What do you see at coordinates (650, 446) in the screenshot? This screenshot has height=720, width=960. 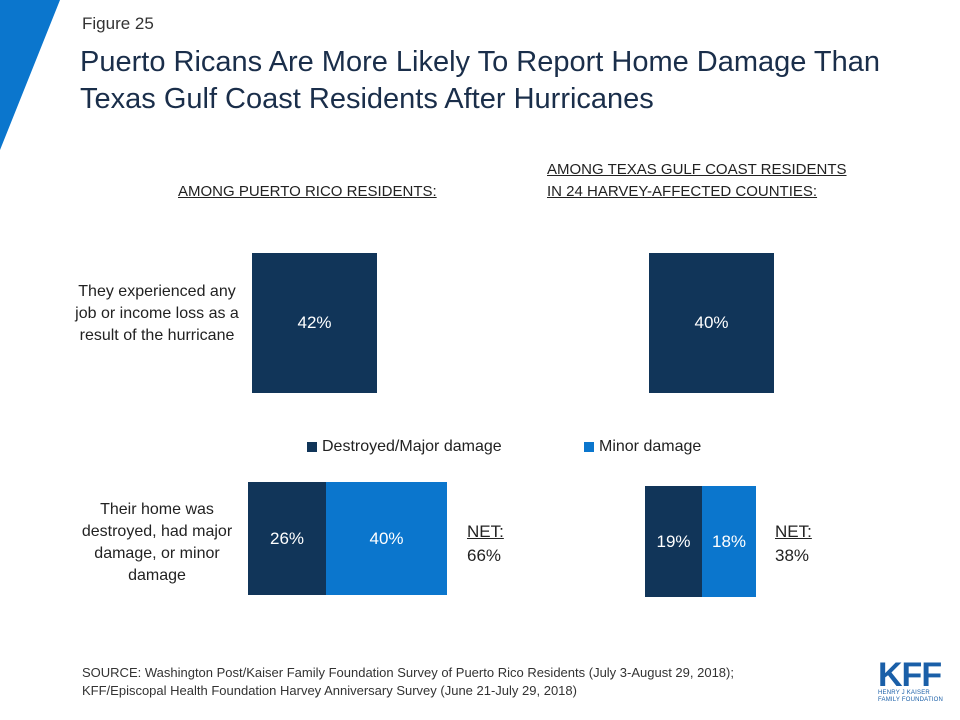 I see `legend-label-minor: Minor damage` at bounding box center [650, 446].